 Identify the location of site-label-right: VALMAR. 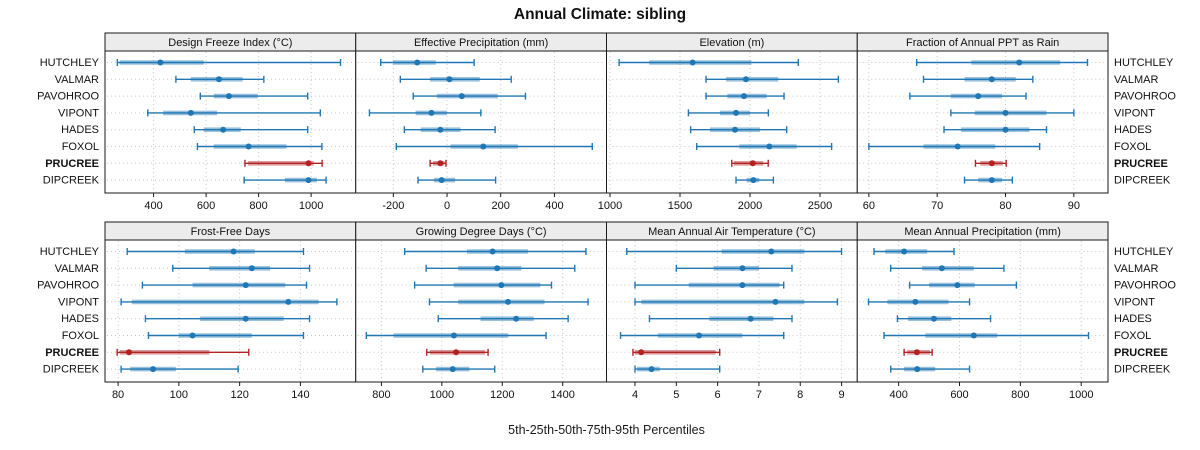
(1136, 80).